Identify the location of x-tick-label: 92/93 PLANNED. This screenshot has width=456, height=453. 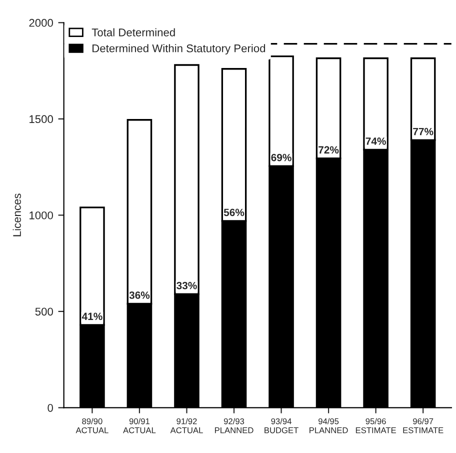
(234, 426).